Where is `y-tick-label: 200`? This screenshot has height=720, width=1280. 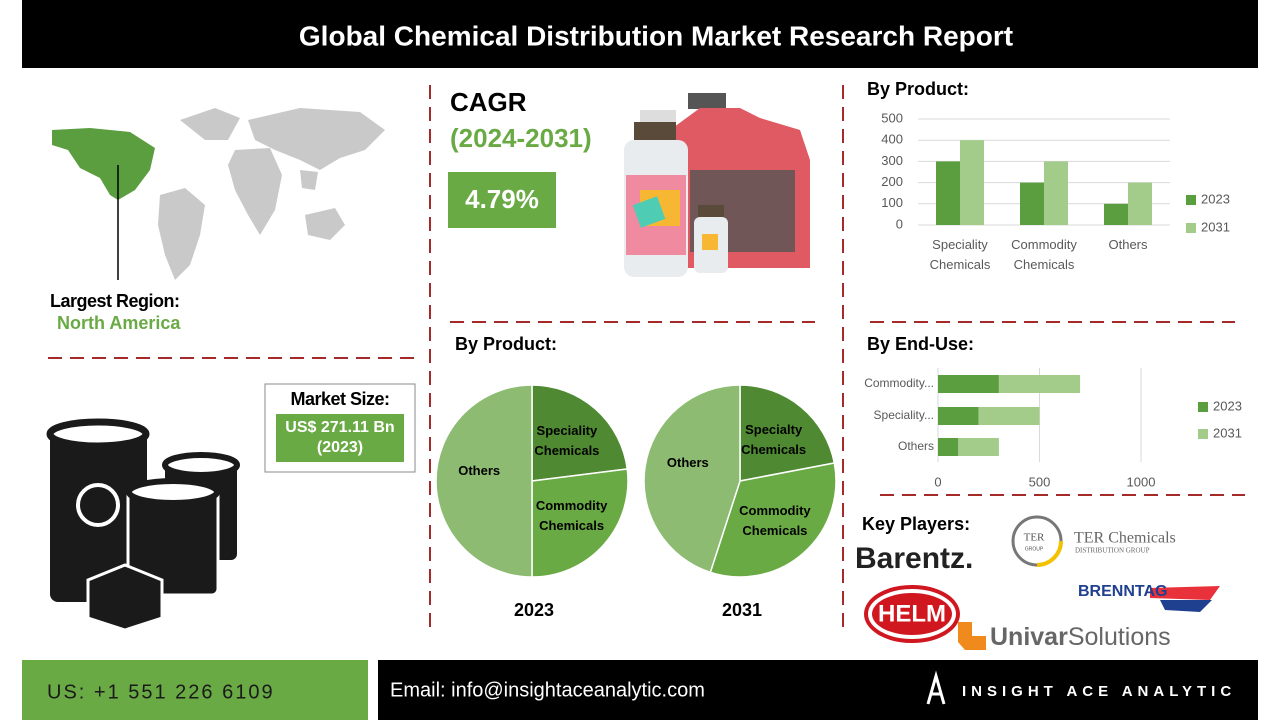 y-tick-label: 200 is located at coordinates (892, 181).